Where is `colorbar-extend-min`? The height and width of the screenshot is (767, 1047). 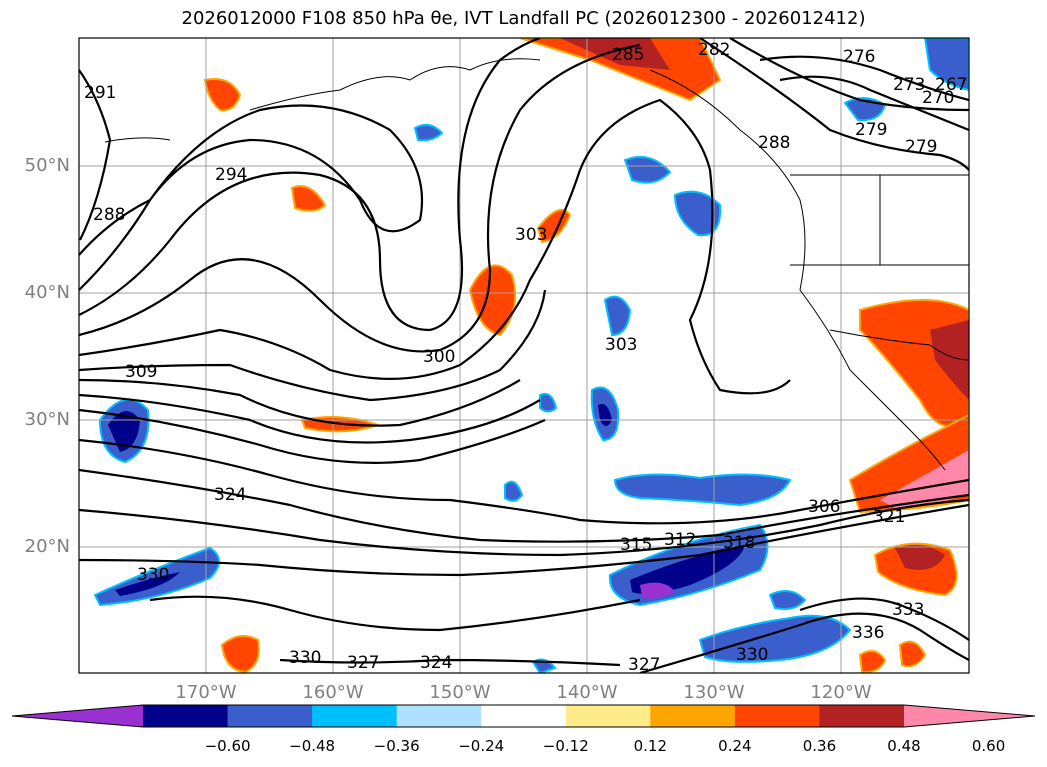 colorbar-extend-min is located at coordinates (77, 716).